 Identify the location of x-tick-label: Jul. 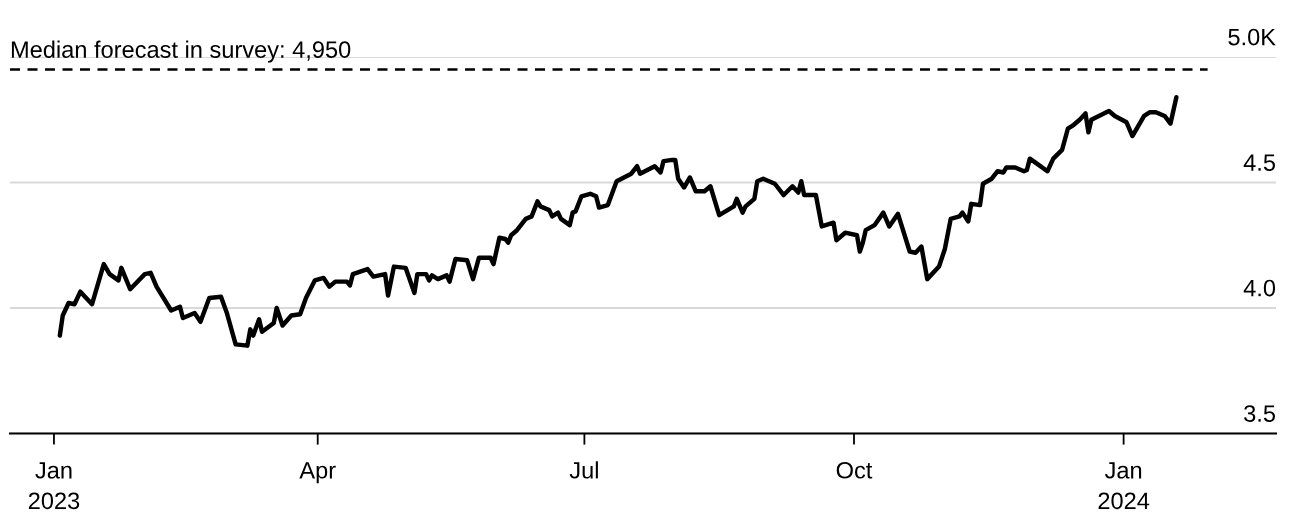
(583, 470).